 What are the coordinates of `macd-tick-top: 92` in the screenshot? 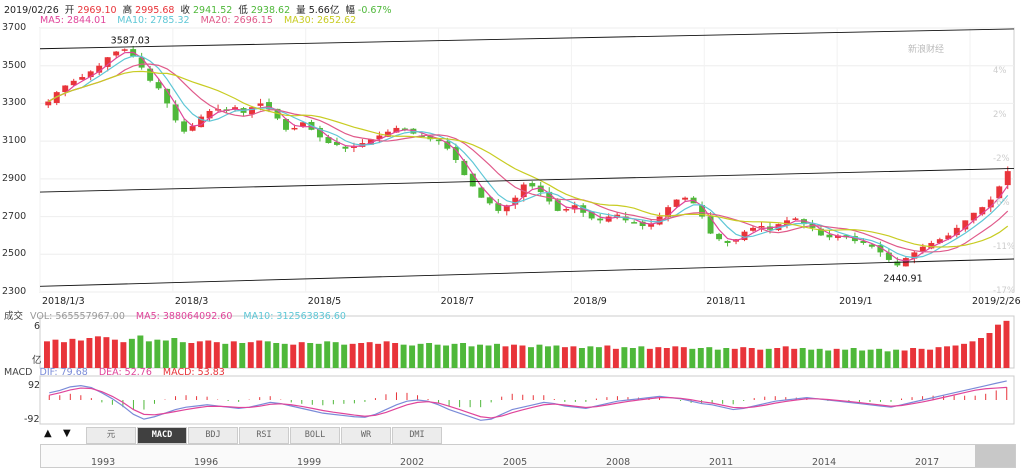 It's located at (34, 385).